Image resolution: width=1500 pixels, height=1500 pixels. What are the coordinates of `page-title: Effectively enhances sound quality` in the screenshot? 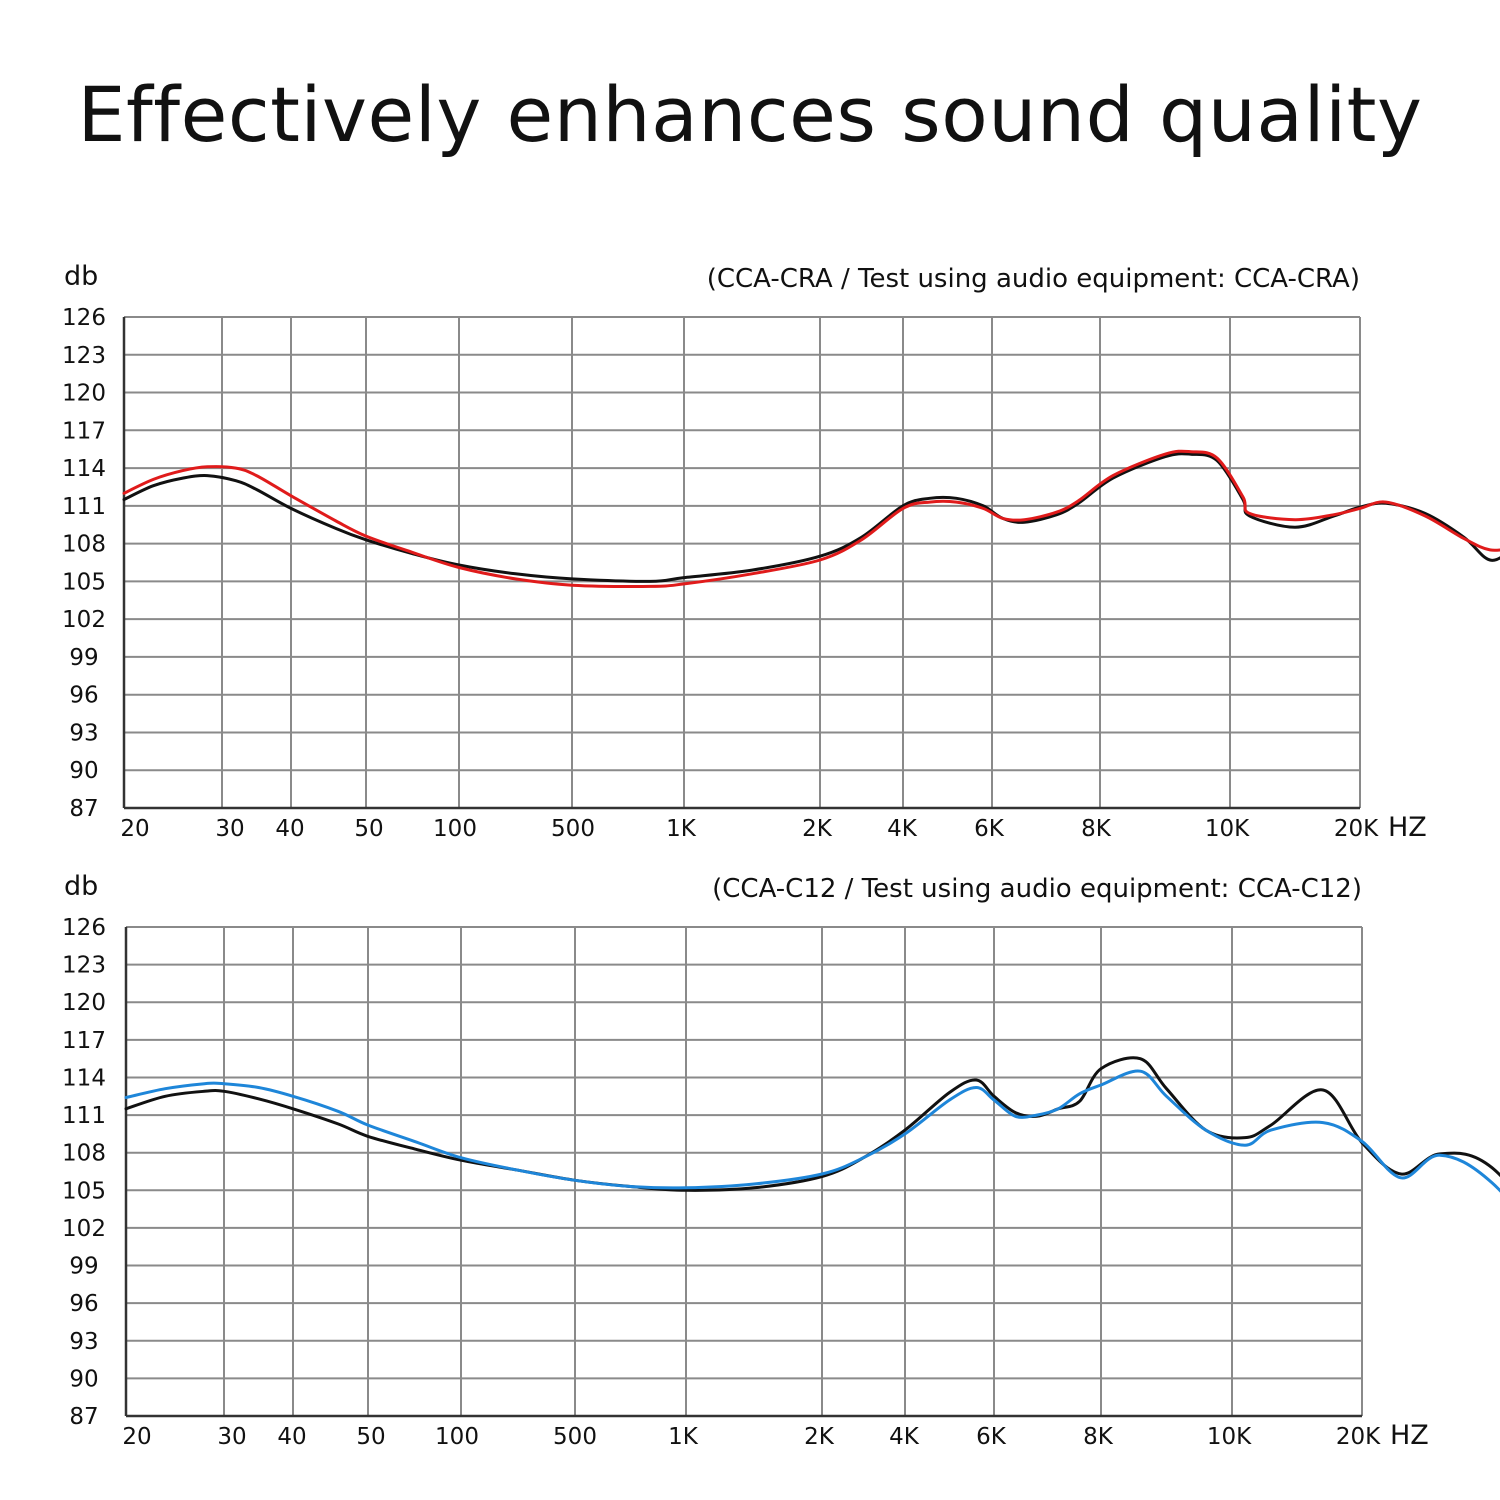 It's located at (750, 114).